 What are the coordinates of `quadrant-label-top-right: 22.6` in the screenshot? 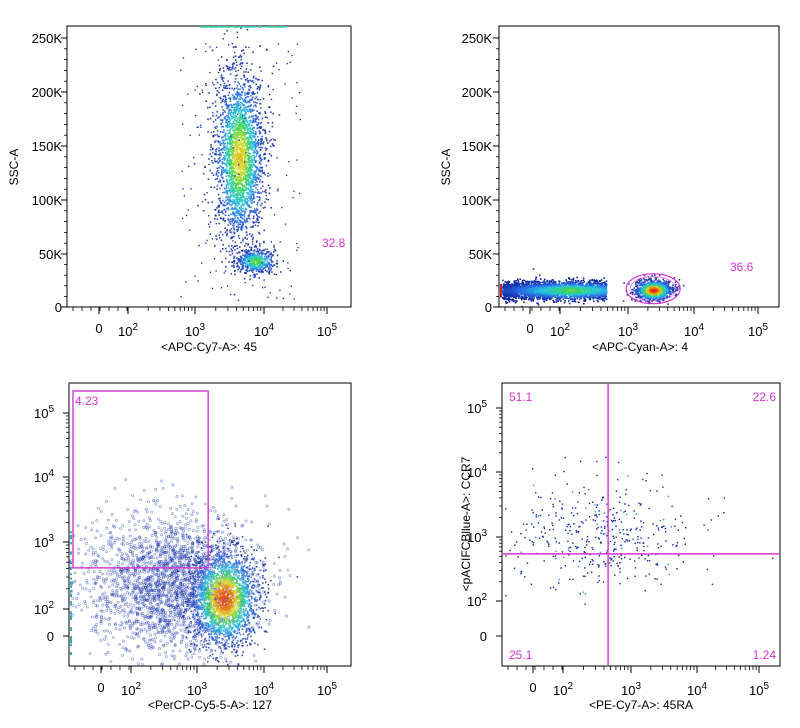 It's located at (765, 397).